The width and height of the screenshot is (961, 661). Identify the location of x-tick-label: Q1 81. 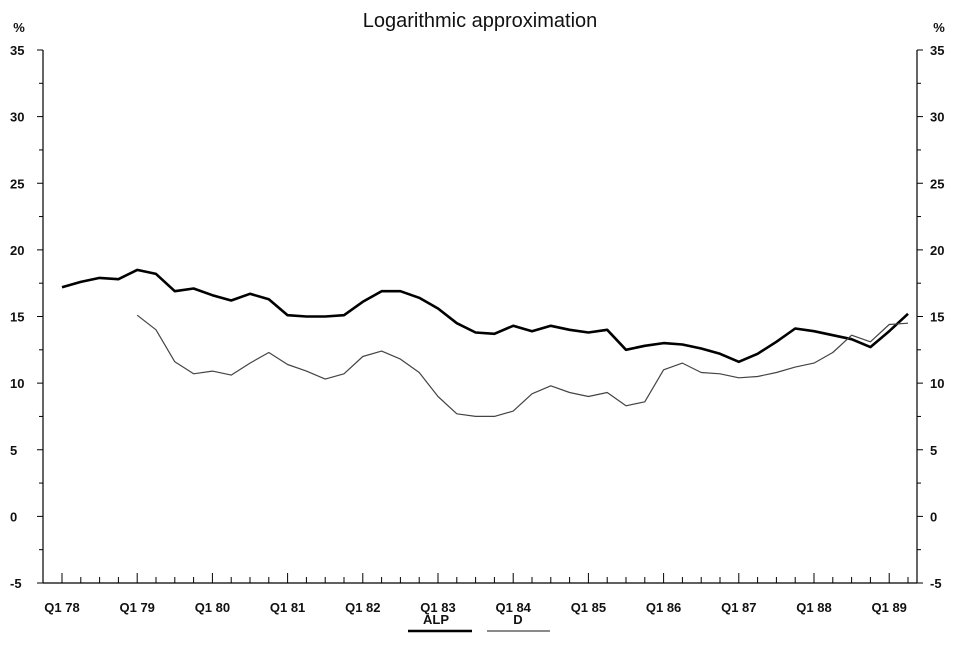
(287, 607).